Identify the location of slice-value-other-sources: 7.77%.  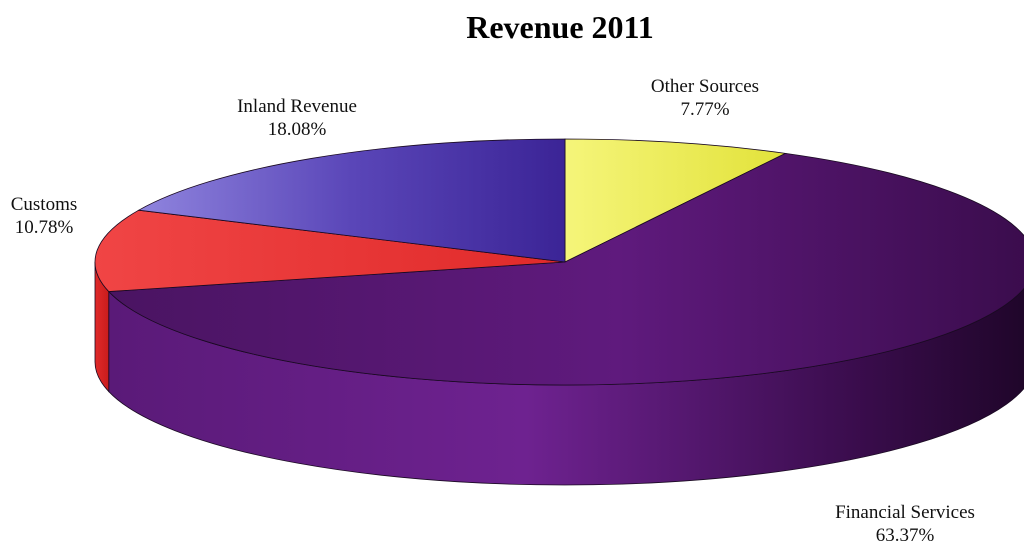
(704, 109).